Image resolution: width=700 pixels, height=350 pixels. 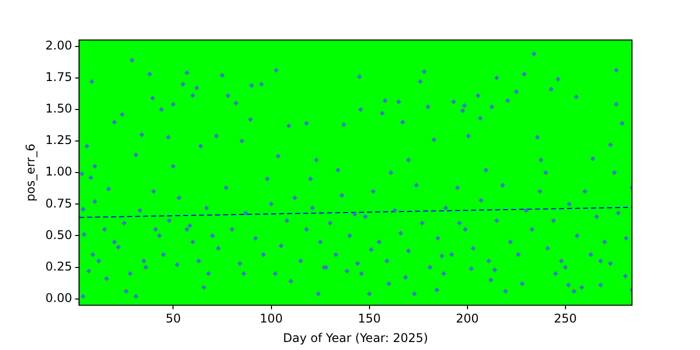 I want to click on x-tick-label: 100, so click(x=271, y=319).